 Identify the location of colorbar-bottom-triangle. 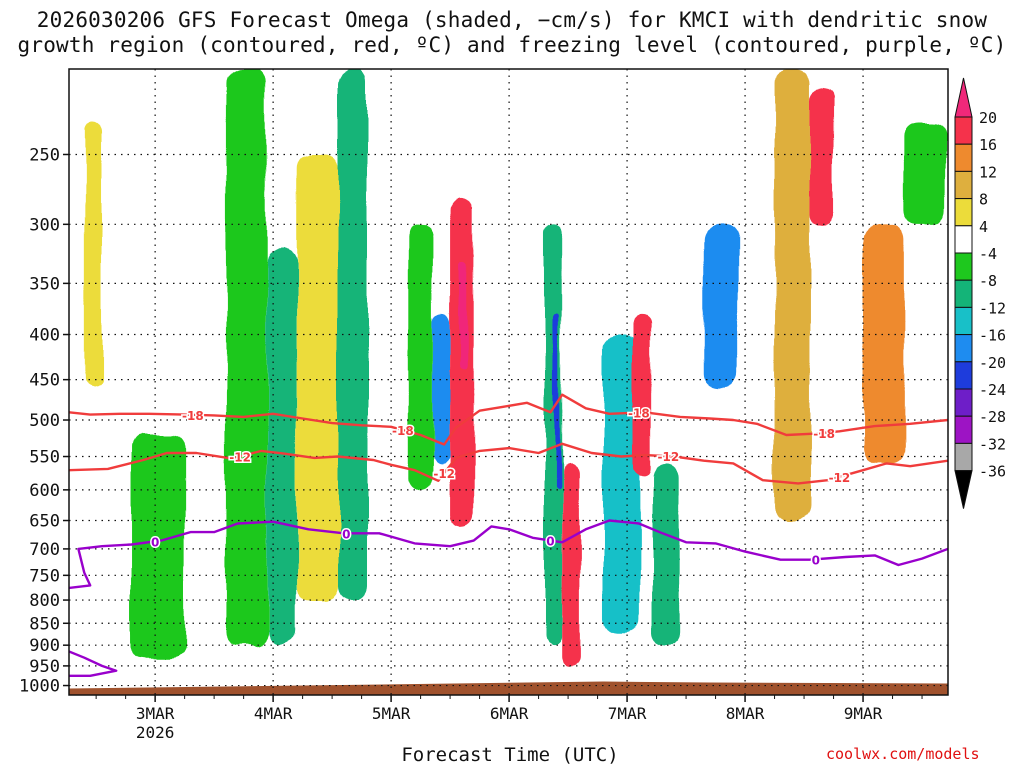
(963, 489).